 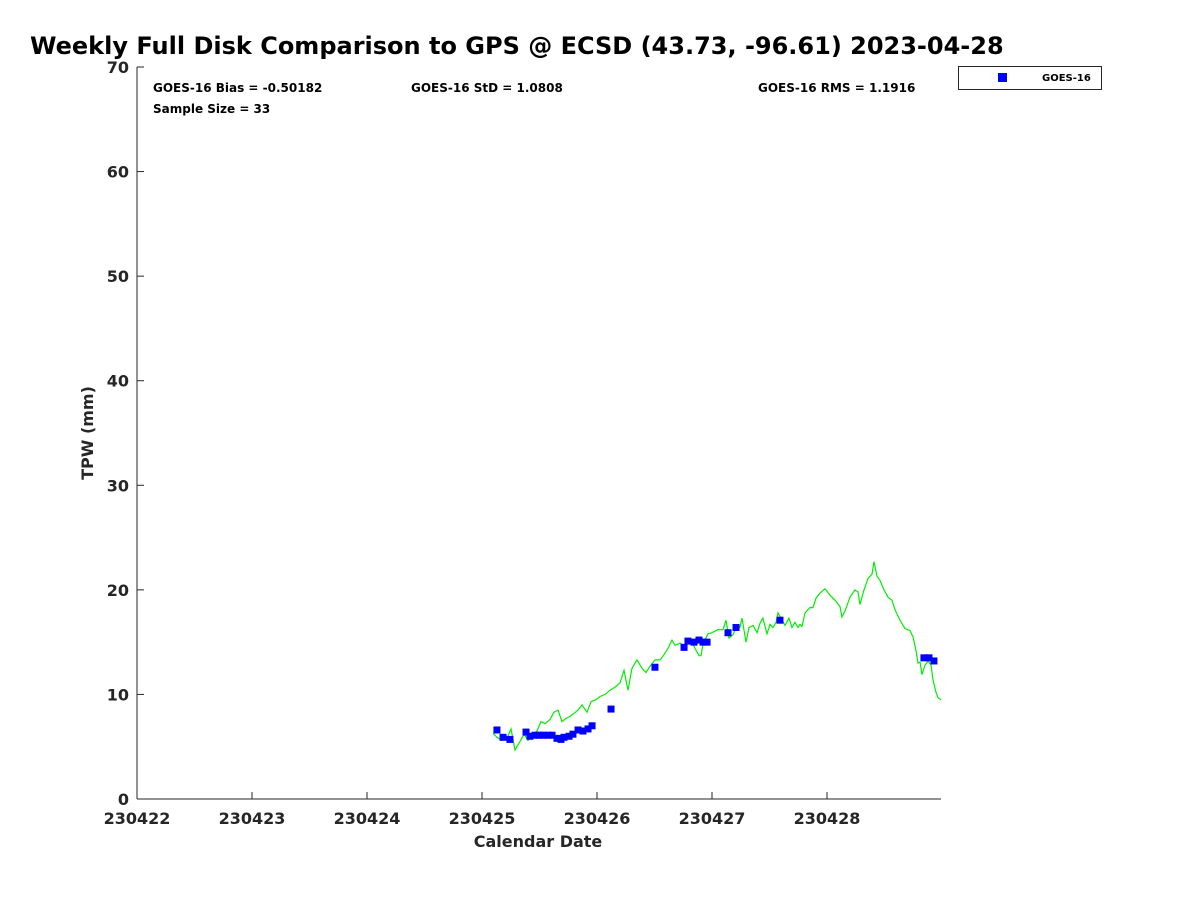 What do you see at coordinates (137, 818) in the screenshot?
I see `x-tick-label: 230422` at bounding box center [137, 818].